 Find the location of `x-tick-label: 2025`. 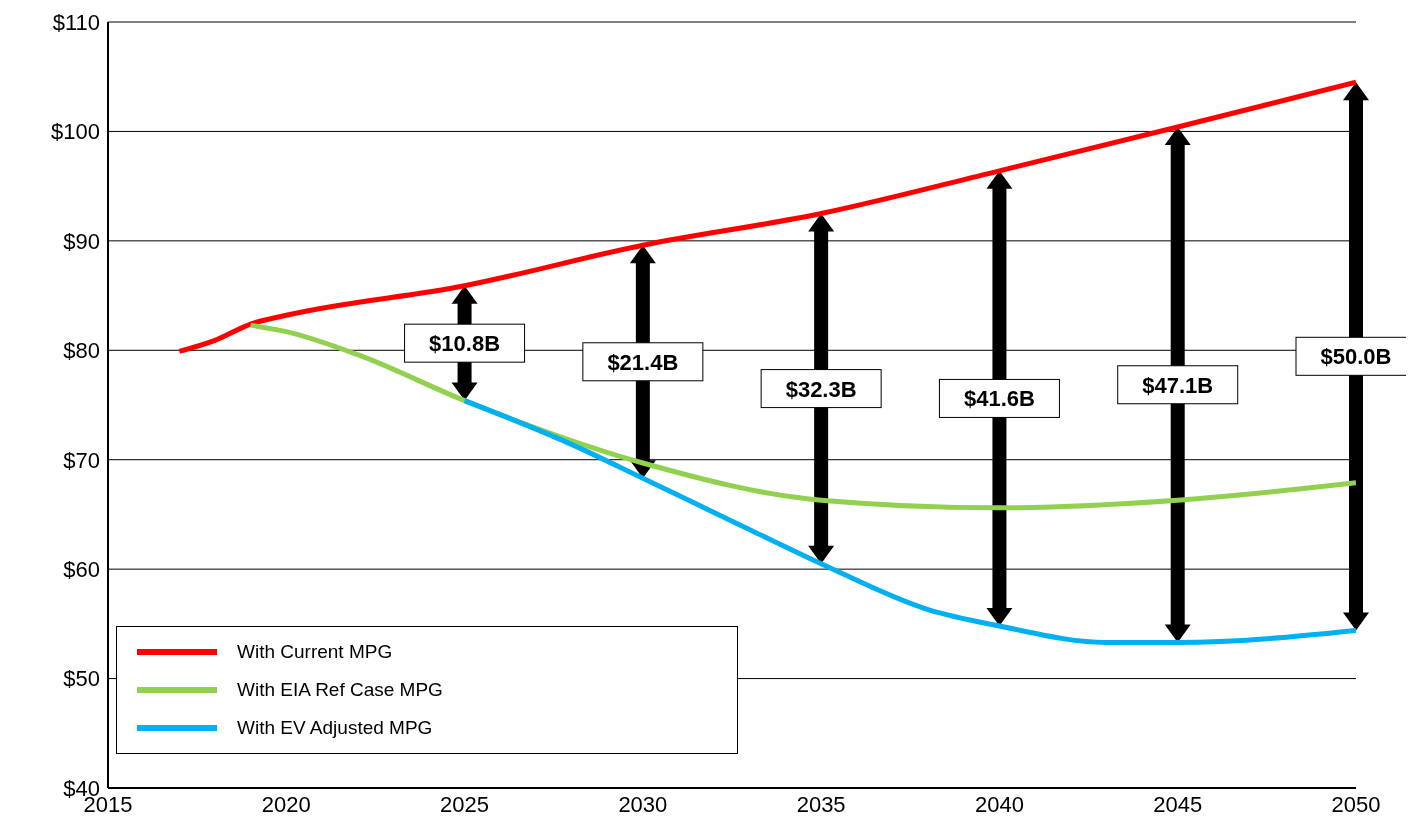

x-tick-label: 2025 is located at coordinates (465, 804).